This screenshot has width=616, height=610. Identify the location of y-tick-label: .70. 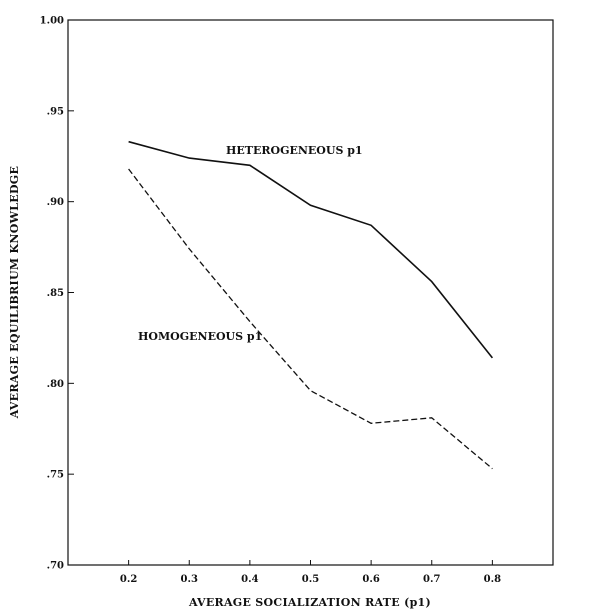
(55, 566).